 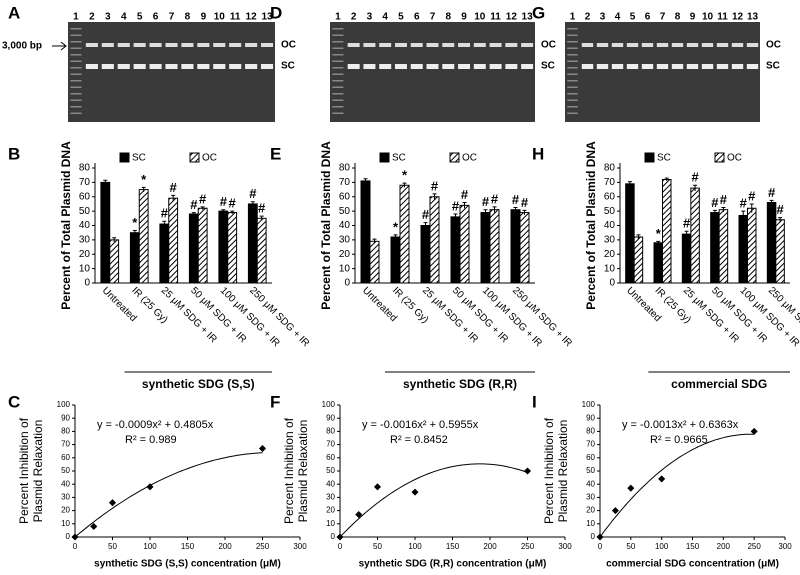 What do you see at coordinates (679, 440) in the screenshot?
I see `r-squared: R² = 0.9665` at bounding box center [679, 440].